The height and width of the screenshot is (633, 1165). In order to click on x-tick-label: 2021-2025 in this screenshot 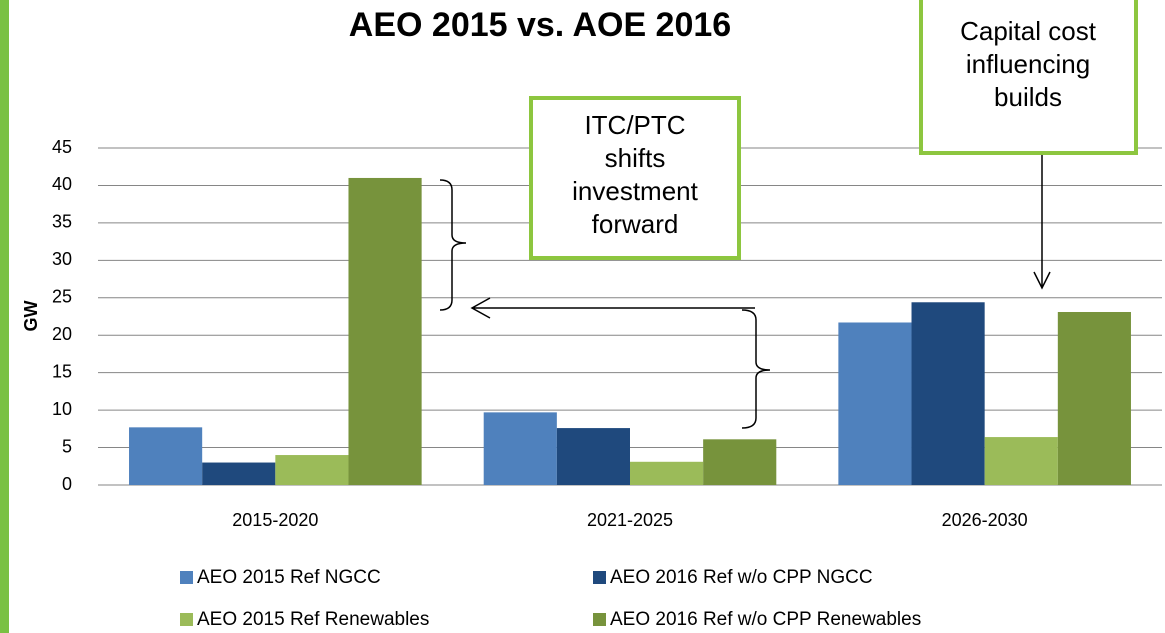, I will do `click(630, 520)`.